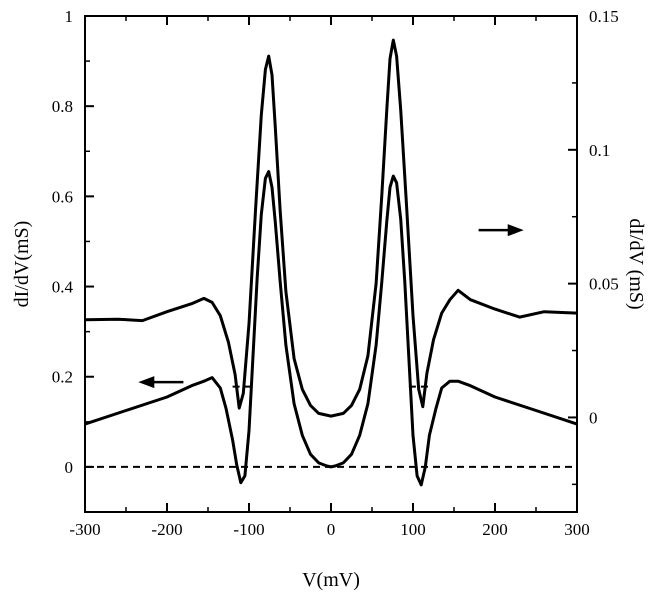  Describe the element at coordinates (636, 263) in the screenshot. I see `y-axis-right-title: dI/dV (mS)` at that location.